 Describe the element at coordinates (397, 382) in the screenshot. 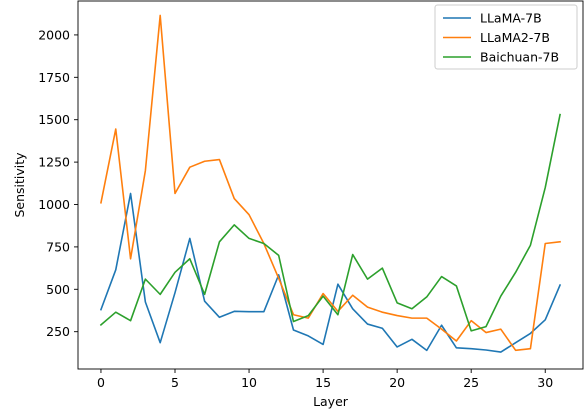

I see `x-tick-label: 20` at that location.